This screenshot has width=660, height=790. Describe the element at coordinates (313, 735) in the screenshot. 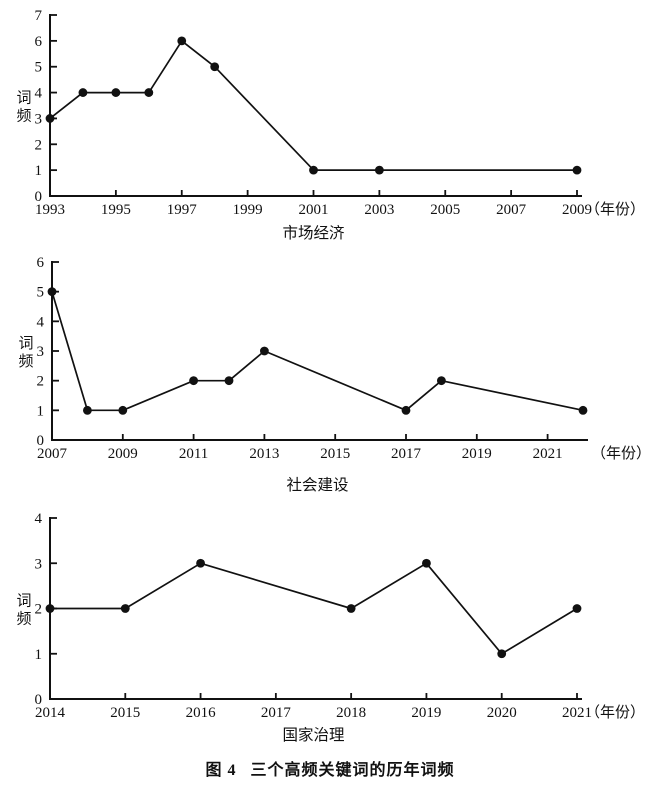

I see `chart-title: 国家治理` at that location.